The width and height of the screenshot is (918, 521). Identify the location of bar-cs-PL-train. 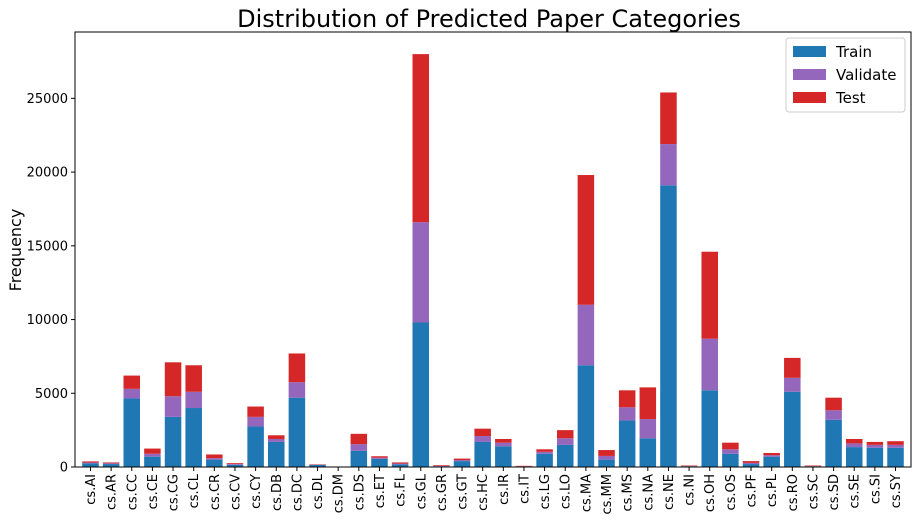
(771, 461).